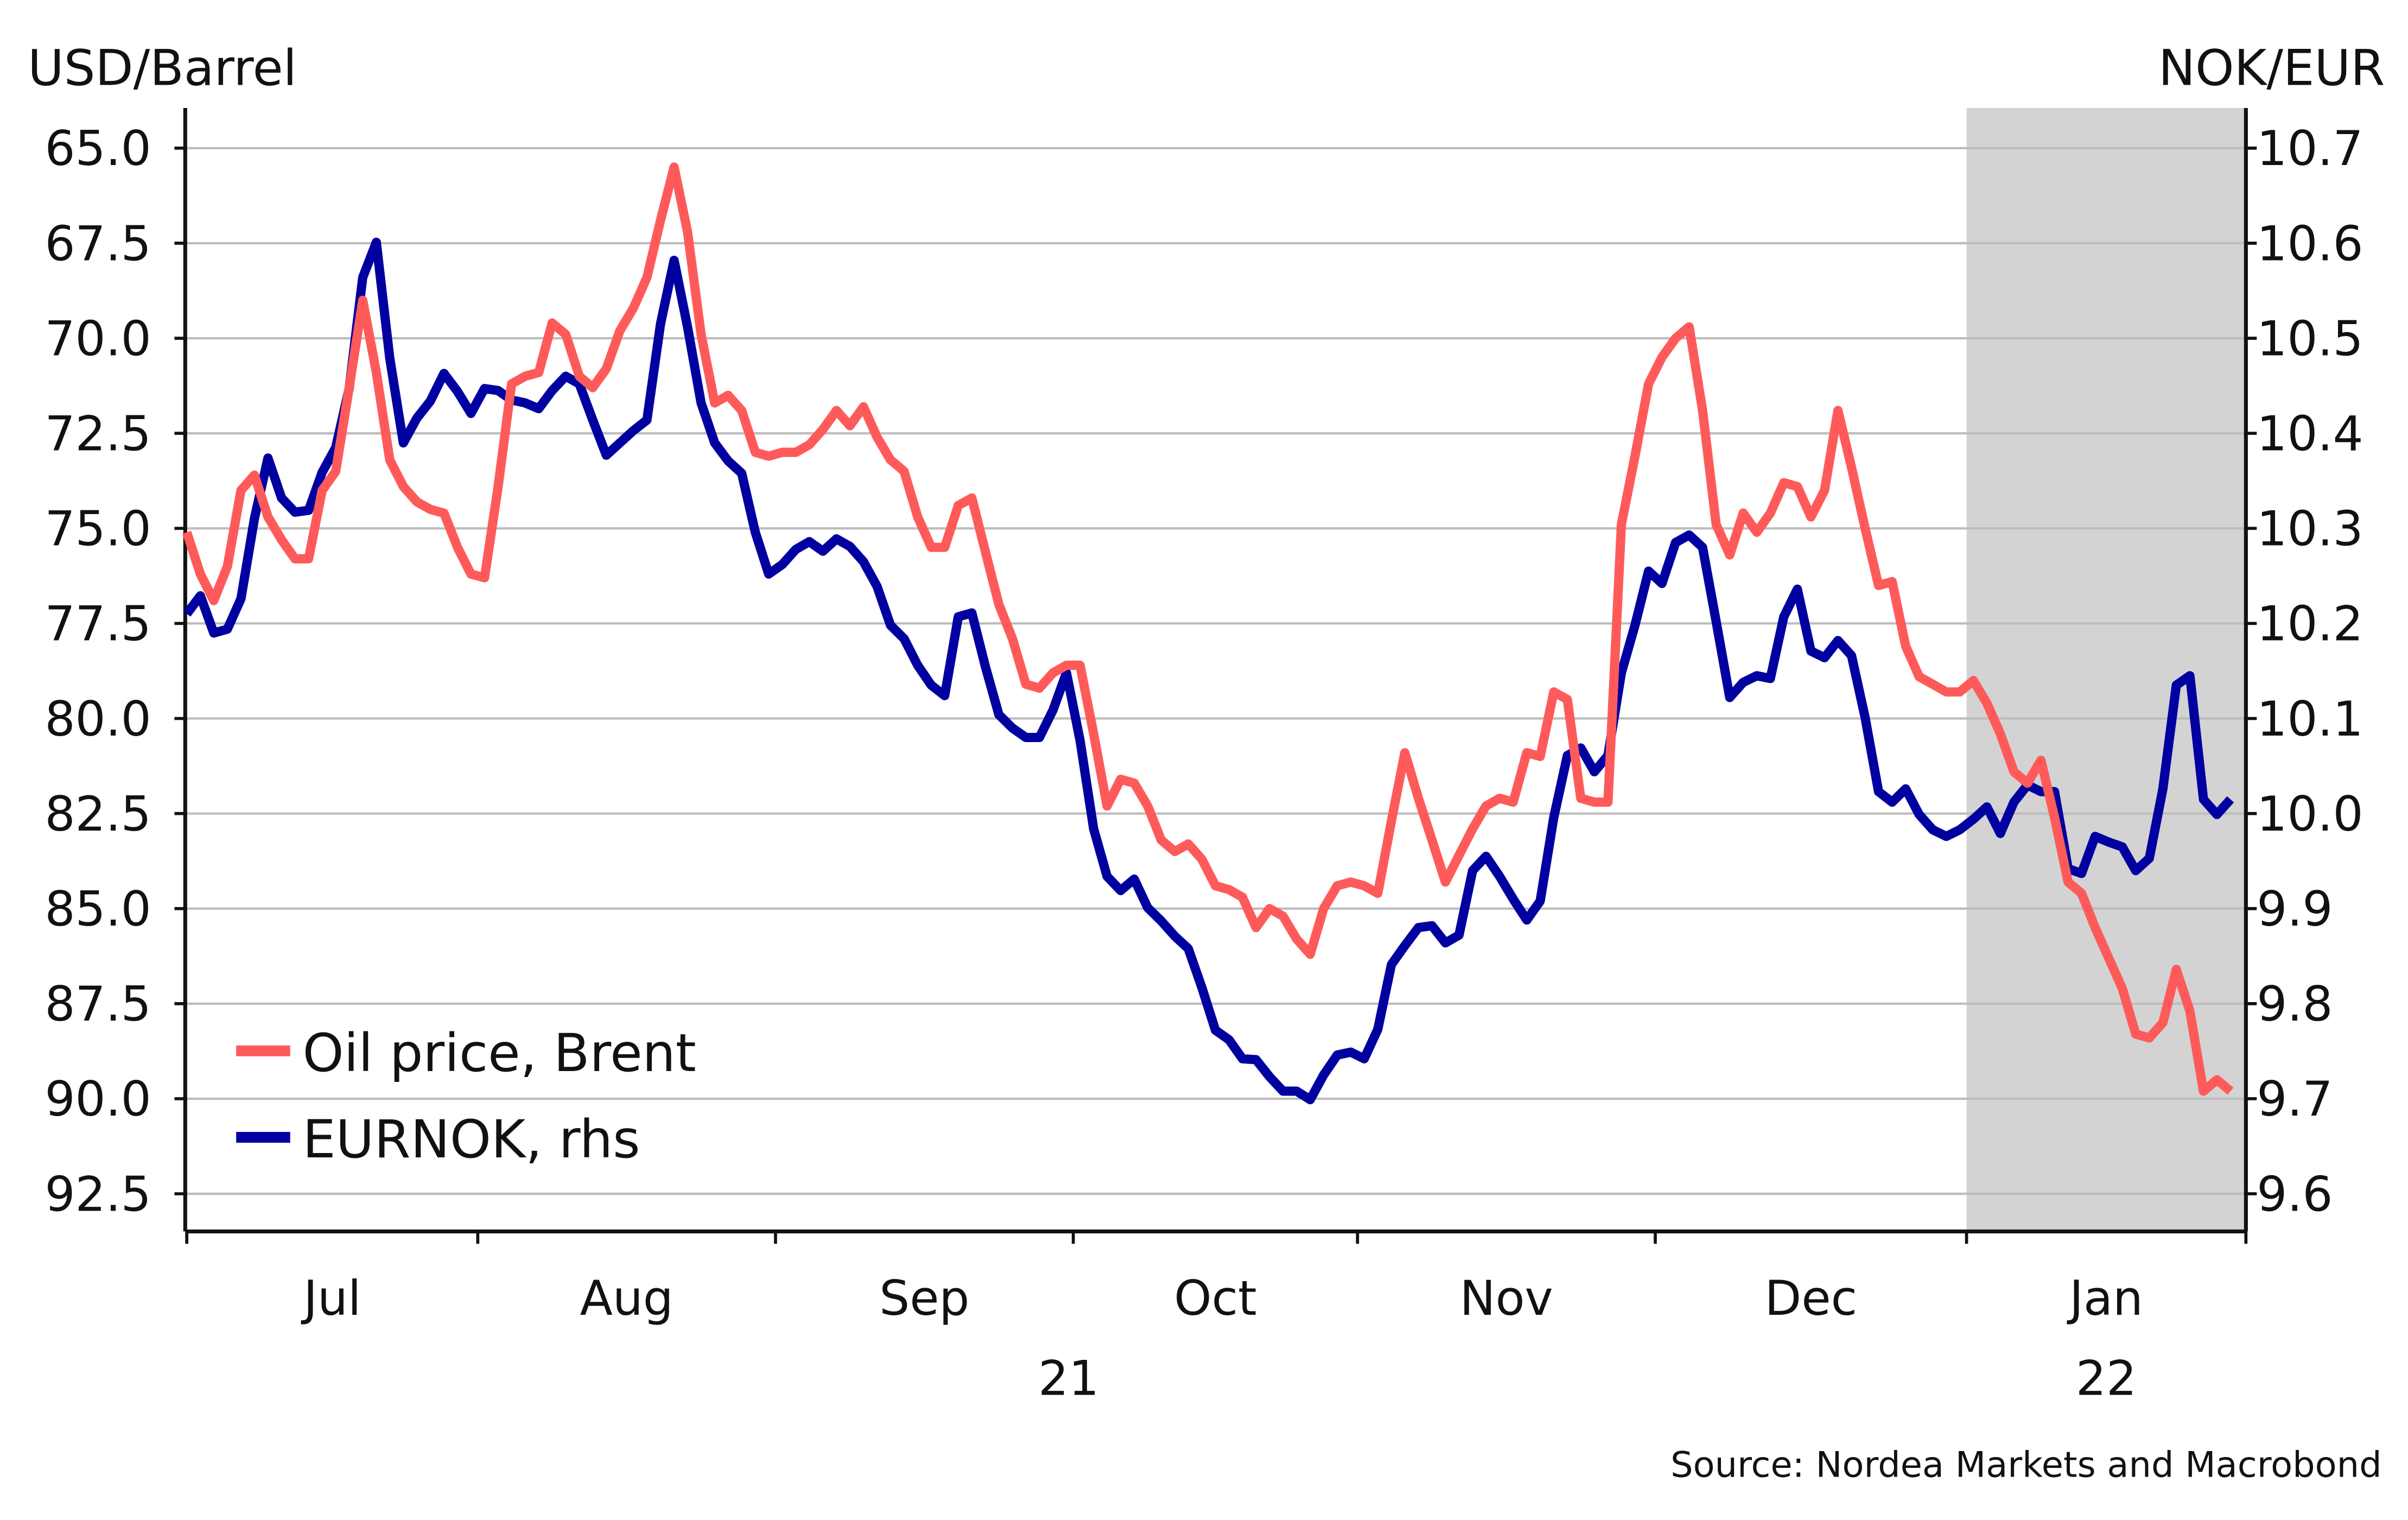 The width and height of the screenshot is (2408, 1520). What do you see at coordinates (2310, 148) in the screenshot?
I see `right-tick-label: 10.7` at bounding box center [2310, 148].